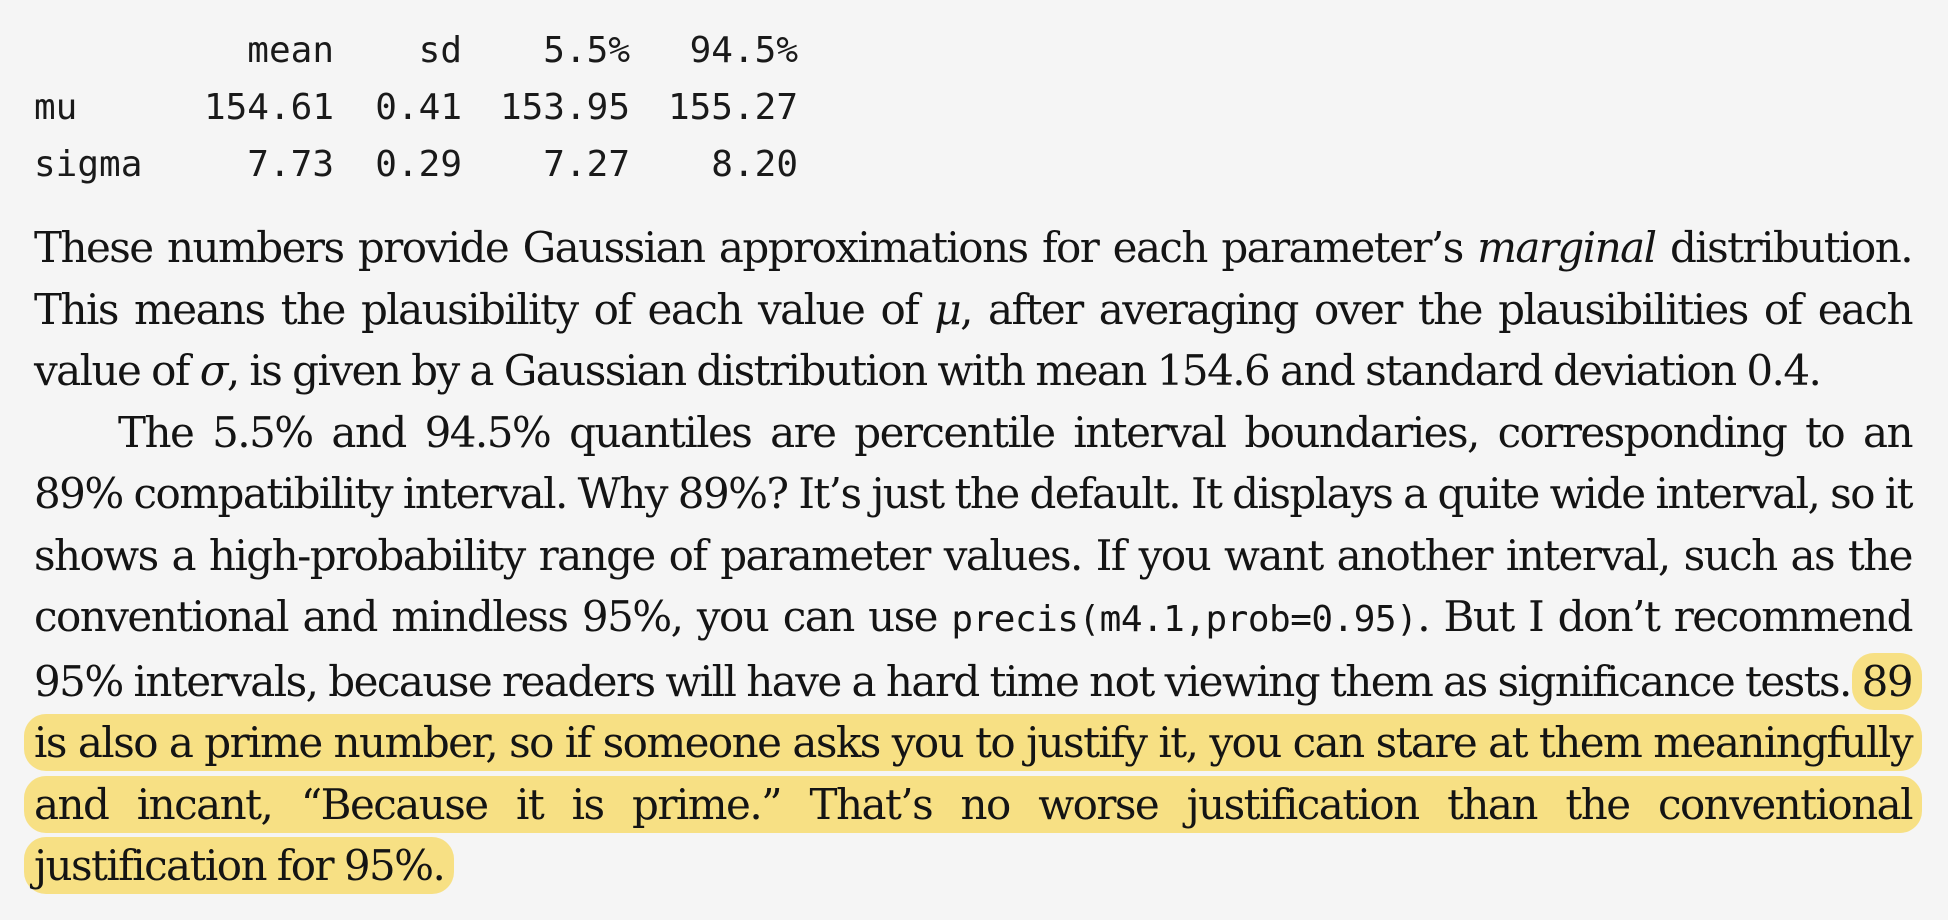 Image resolution: width=1948 pixels, height=920 pixels. Describe the element at coordinates (214, 370) in the screenshot. I see `symbol-sigma: σ` at that location.